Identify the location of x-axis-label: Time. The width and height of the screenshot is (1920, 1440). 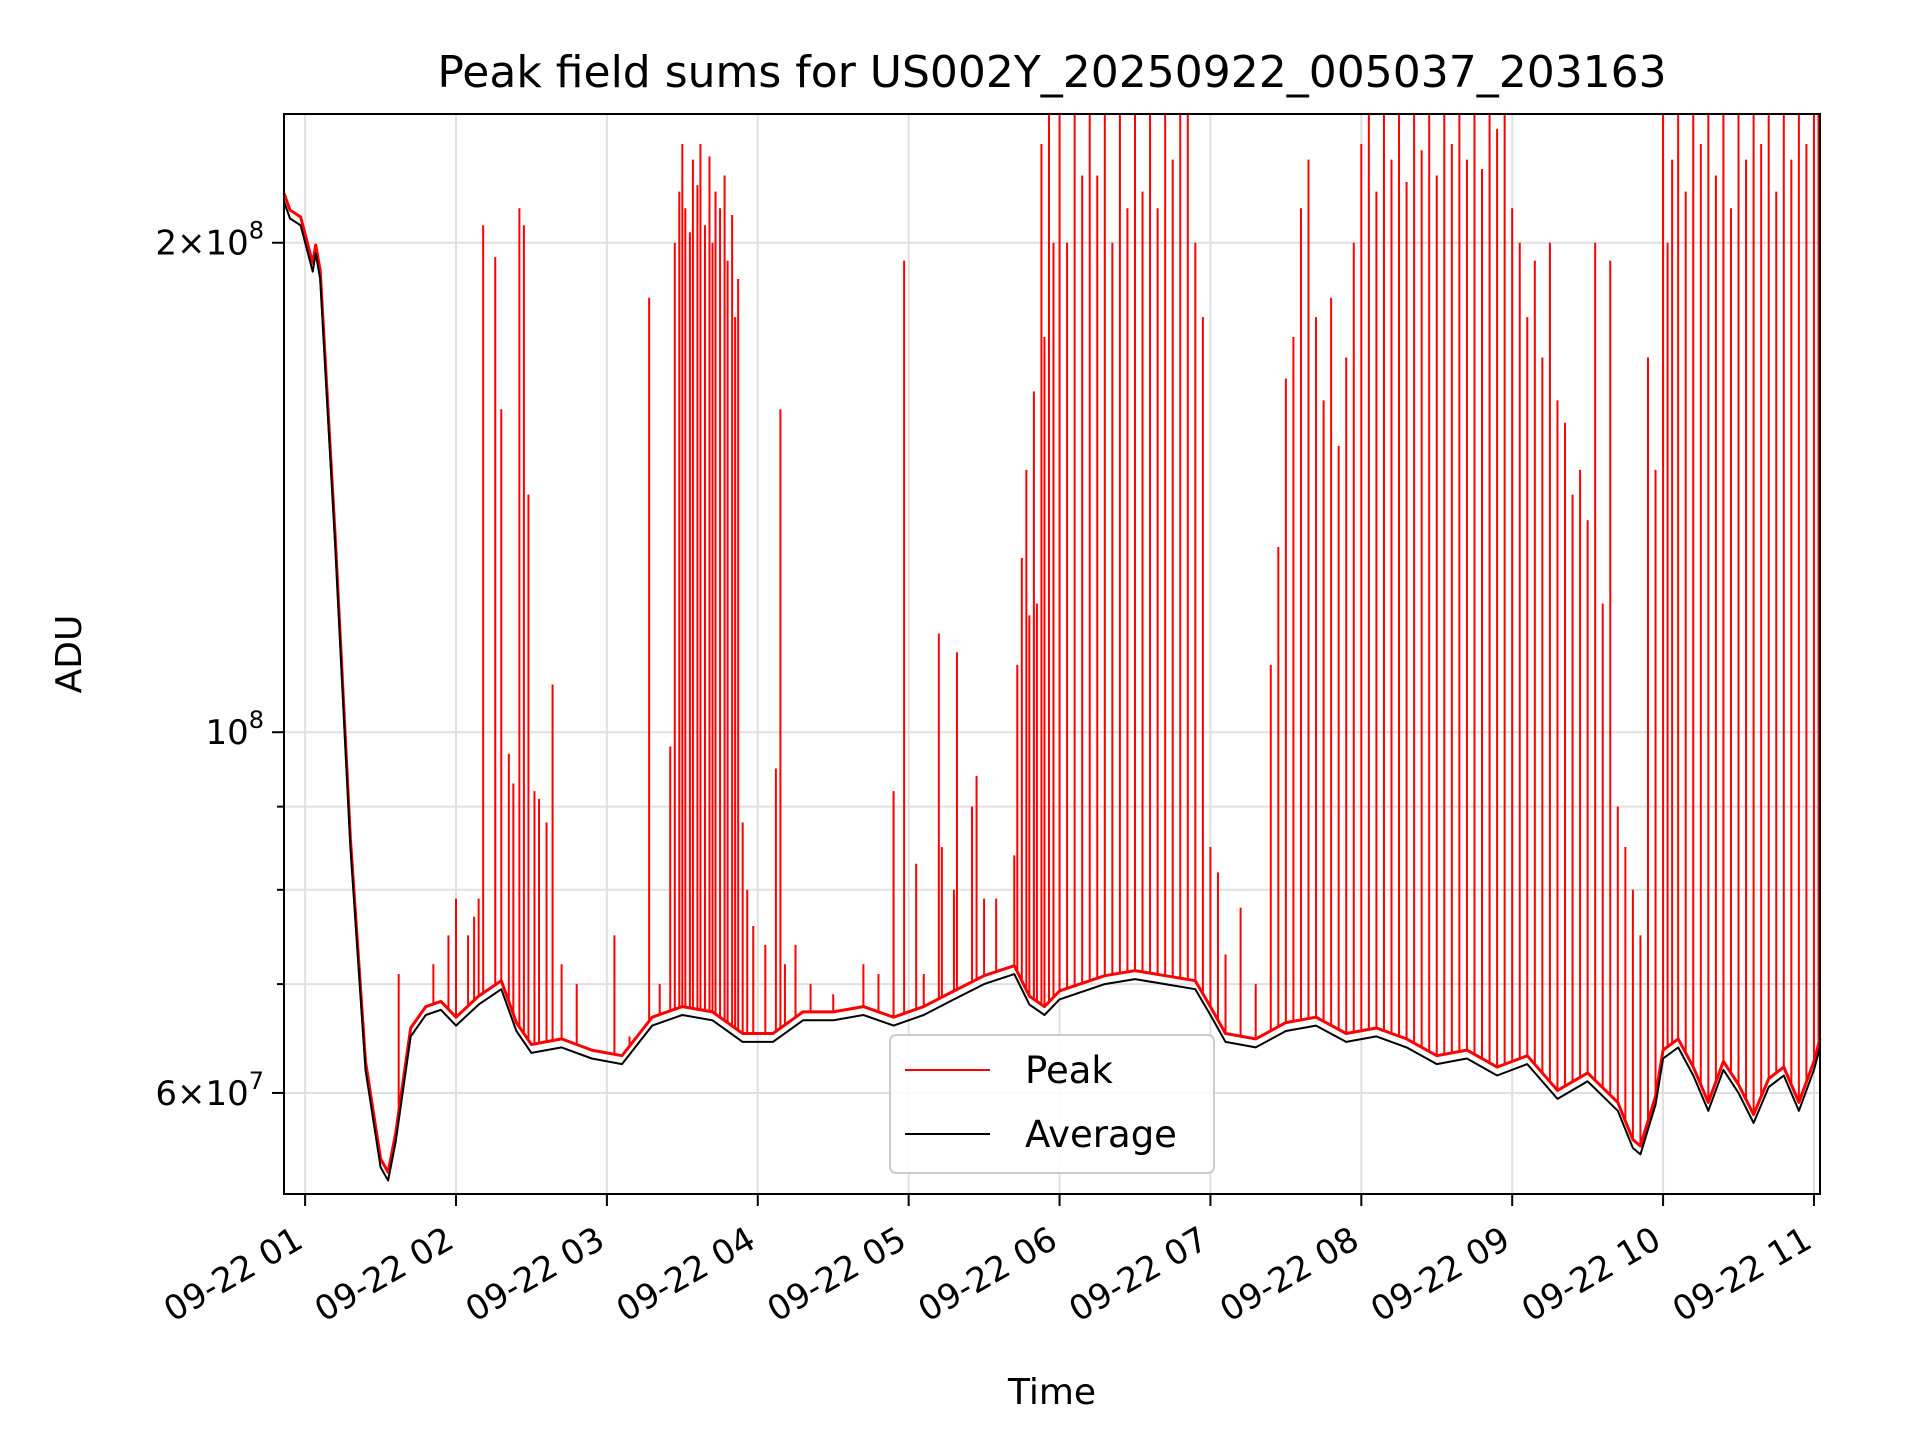
(1051, 1392).